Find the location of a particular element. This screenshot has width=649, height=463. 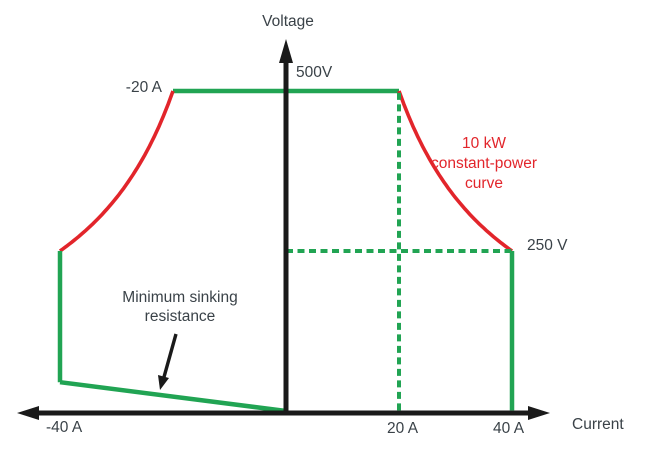

min-sink-annotation-arrow is located at coordinates (168, 361).